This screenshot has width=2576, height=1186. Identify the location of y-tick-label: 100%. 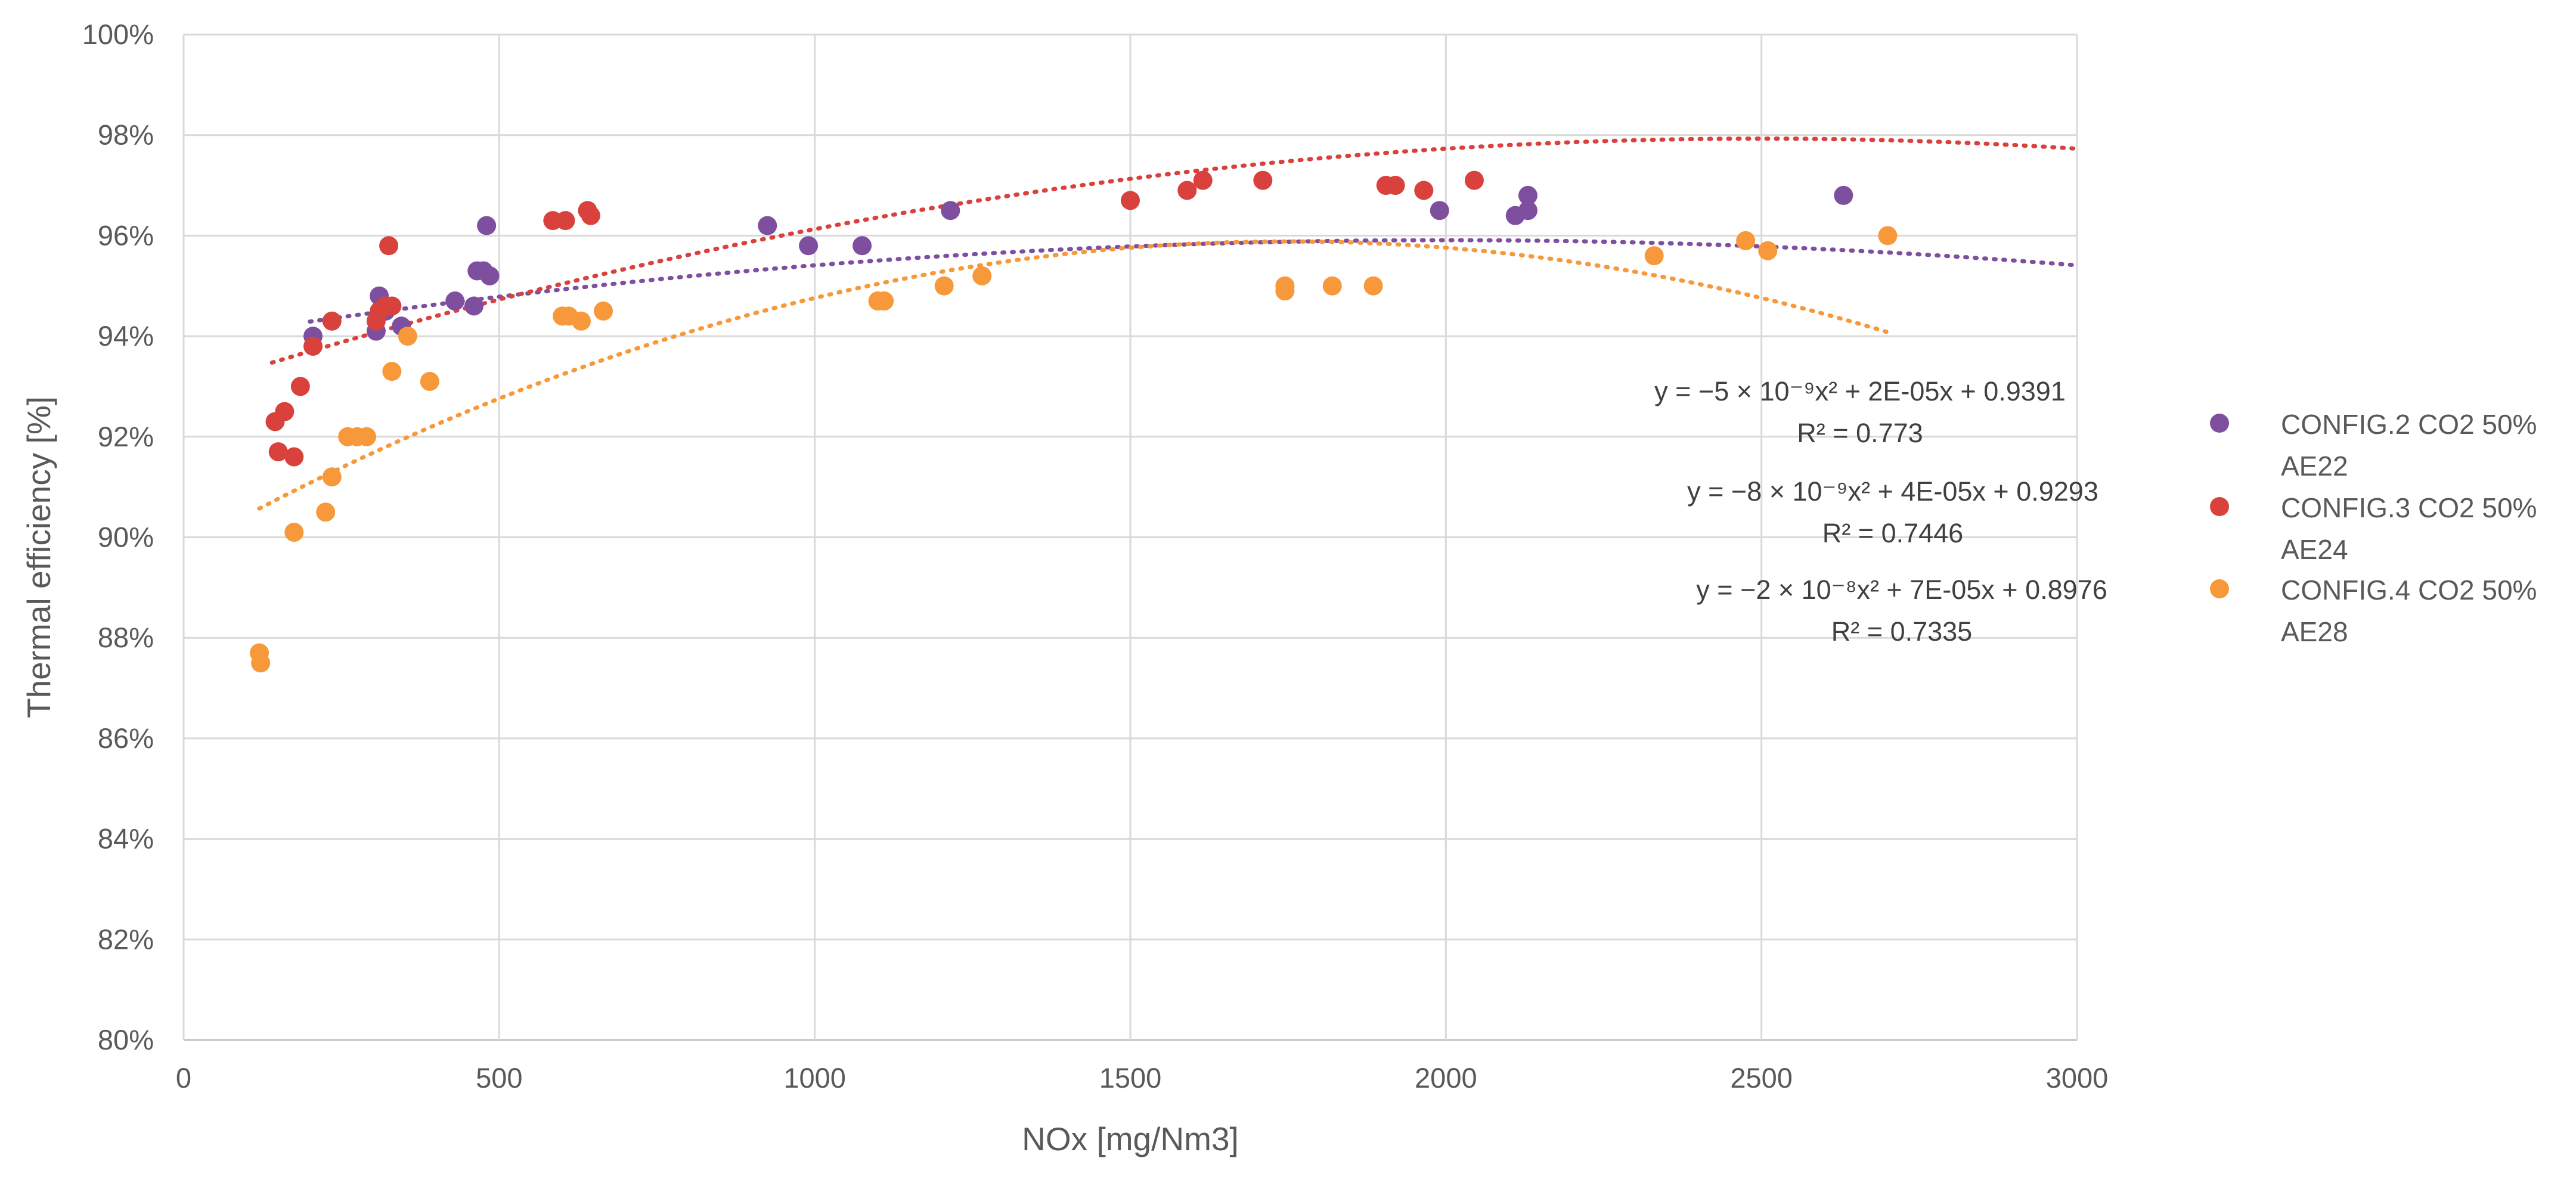
(118, 34).